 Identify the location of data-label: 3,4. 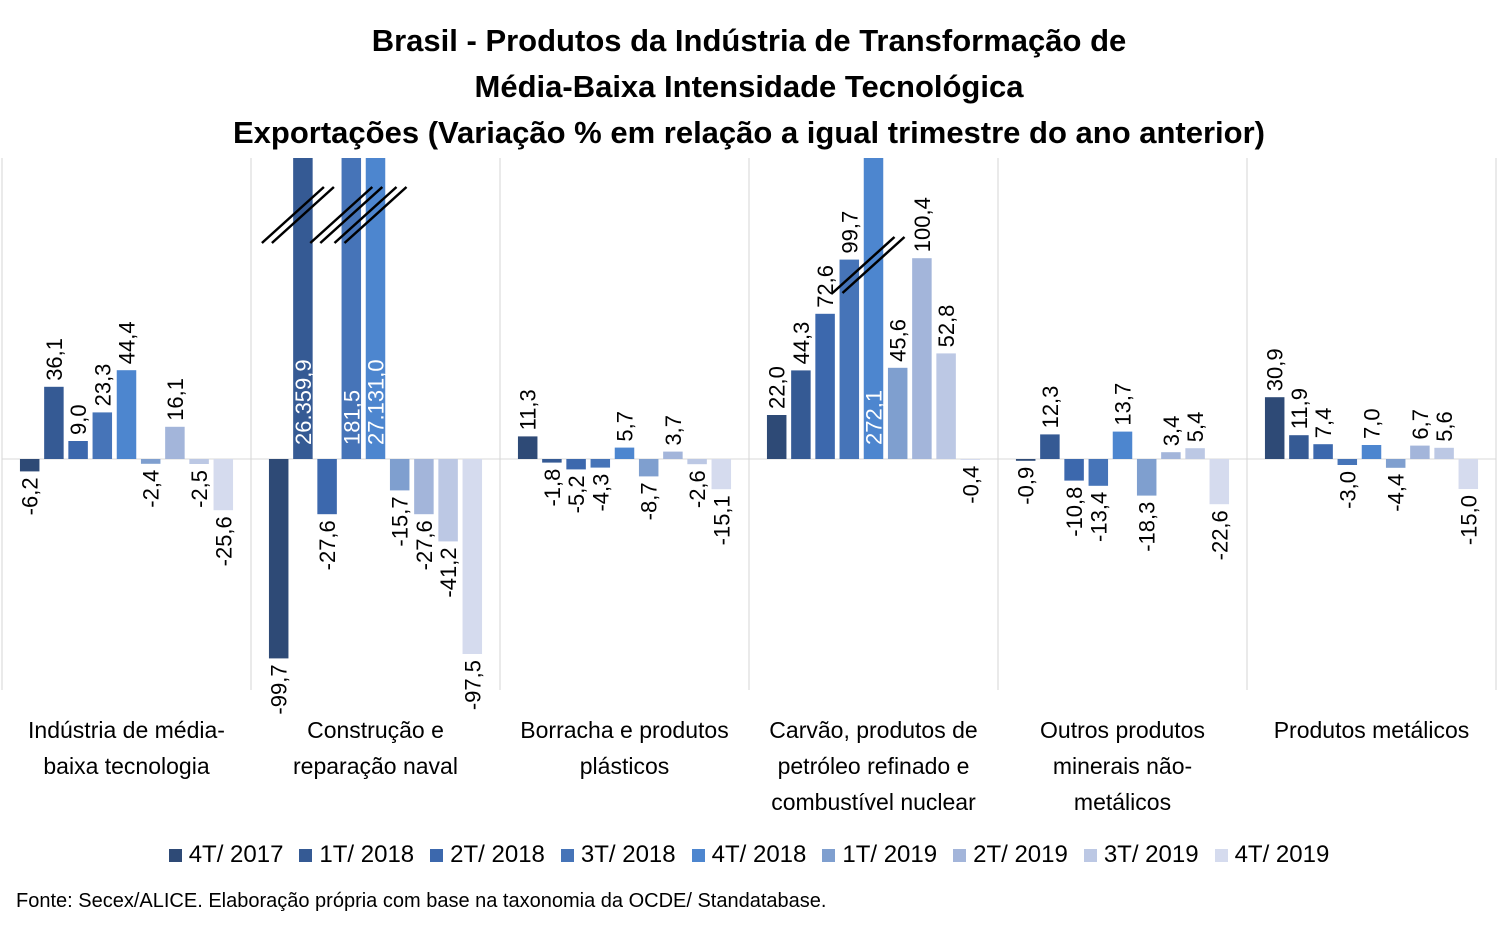
(1171, 431).